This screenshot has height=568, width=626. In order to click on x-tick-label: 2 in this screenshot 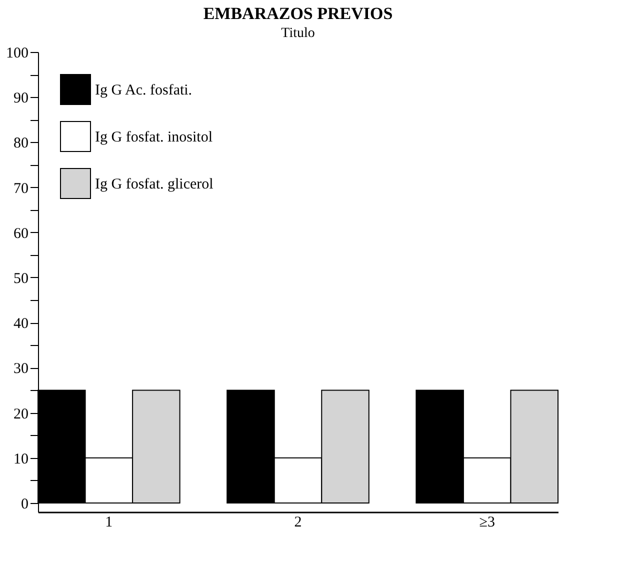, I will do `click(298, 522)`.